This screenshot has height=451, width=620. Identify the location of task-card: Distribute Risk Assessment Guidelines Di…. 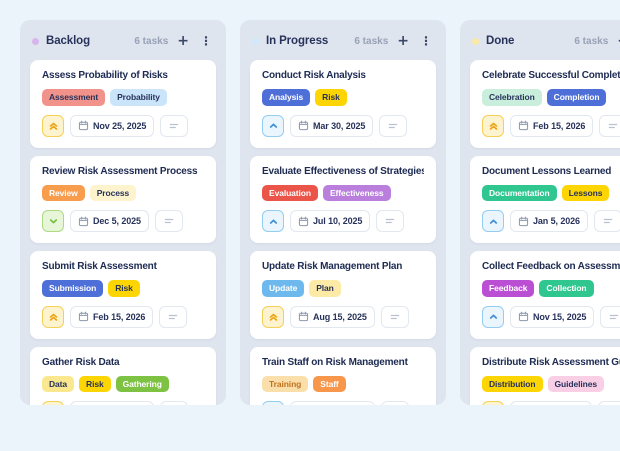
(545, 375).